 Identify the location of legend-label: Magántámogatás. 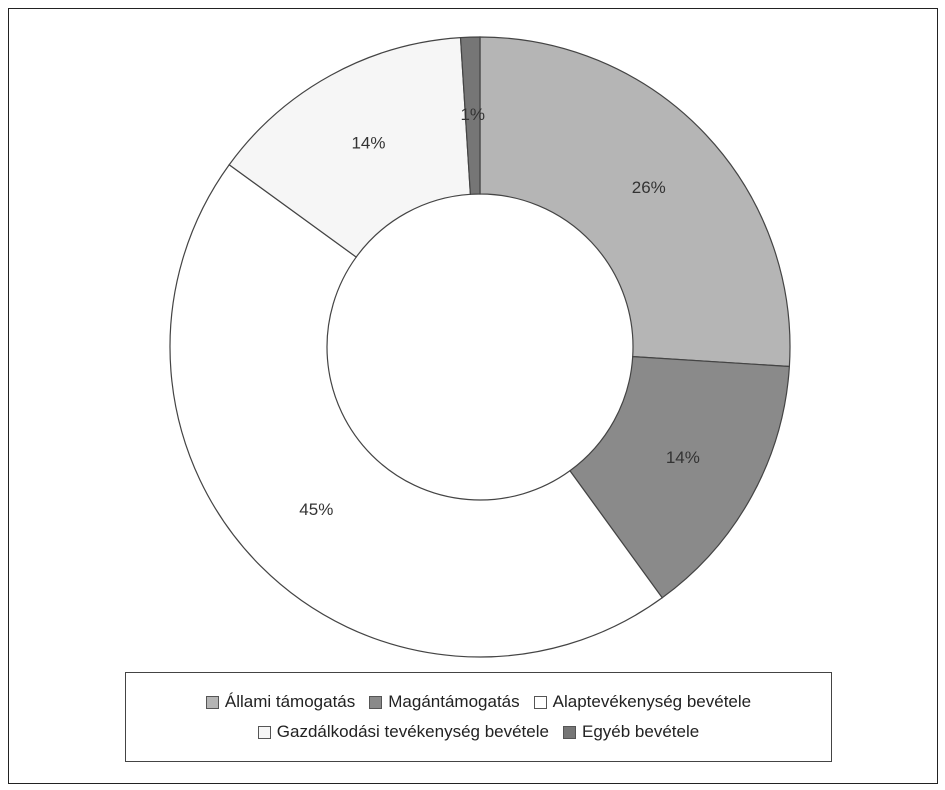
(454, 701).